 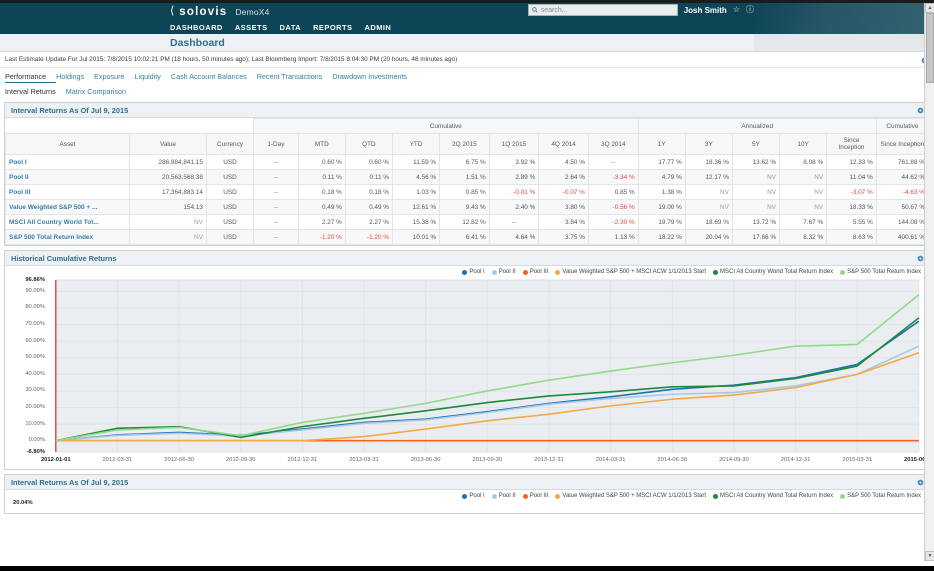 I want to click on cell-metric: 1.38 %, so click(x=661, y=192).